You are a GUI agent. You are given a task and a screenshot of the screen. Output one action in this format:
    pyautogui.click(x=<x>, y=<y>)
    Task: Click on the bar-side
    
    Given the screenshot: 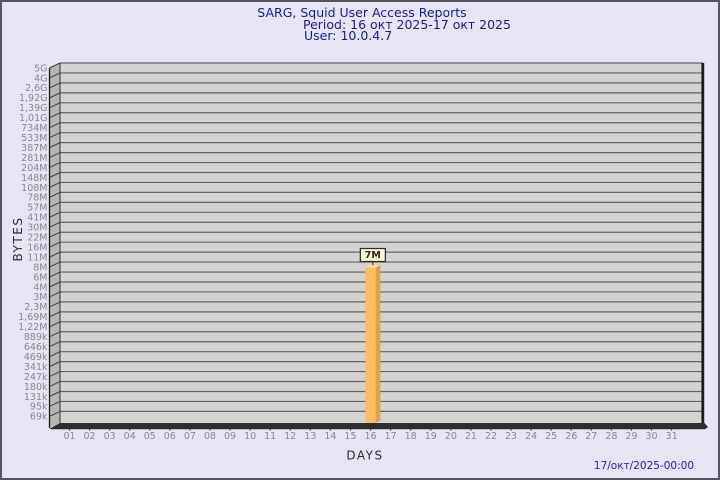 What is the action you would take?
    pyautogui.click(x=378, y=343)
    